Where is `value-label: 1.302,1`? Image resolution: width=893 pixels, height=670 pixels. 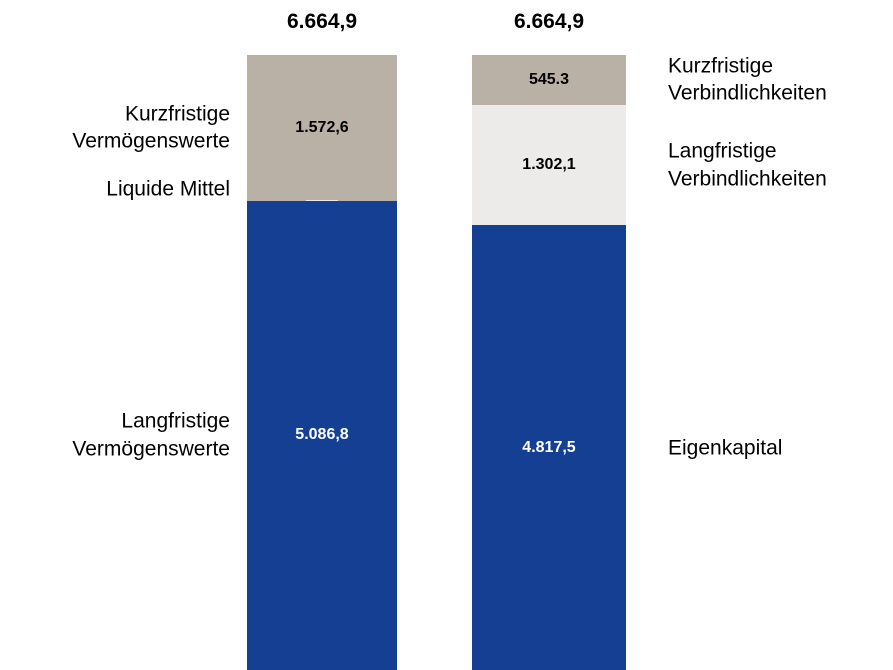 value-label: 1.302,1 is located at coordinates (549, 165).